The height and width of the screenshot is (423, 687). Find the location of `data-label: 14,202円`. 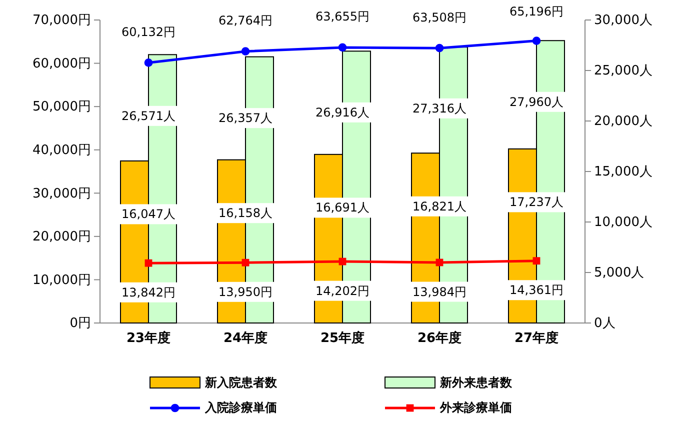

data-label: 14,202円 is located at coordinates (343, 291).